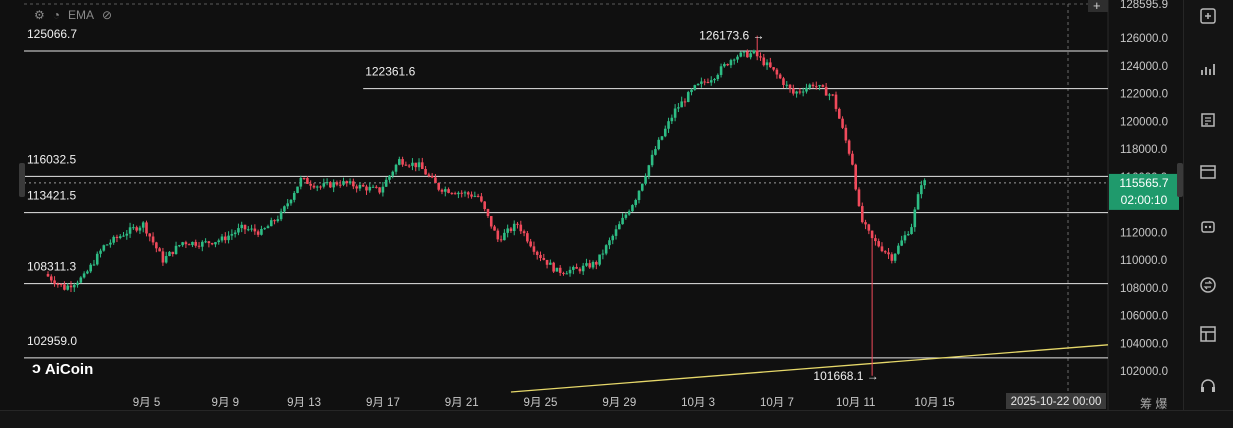 Image resolution: width=1233 pixels, height=428 pixels. I want to click on calendar-icon, so click(1208, 172).